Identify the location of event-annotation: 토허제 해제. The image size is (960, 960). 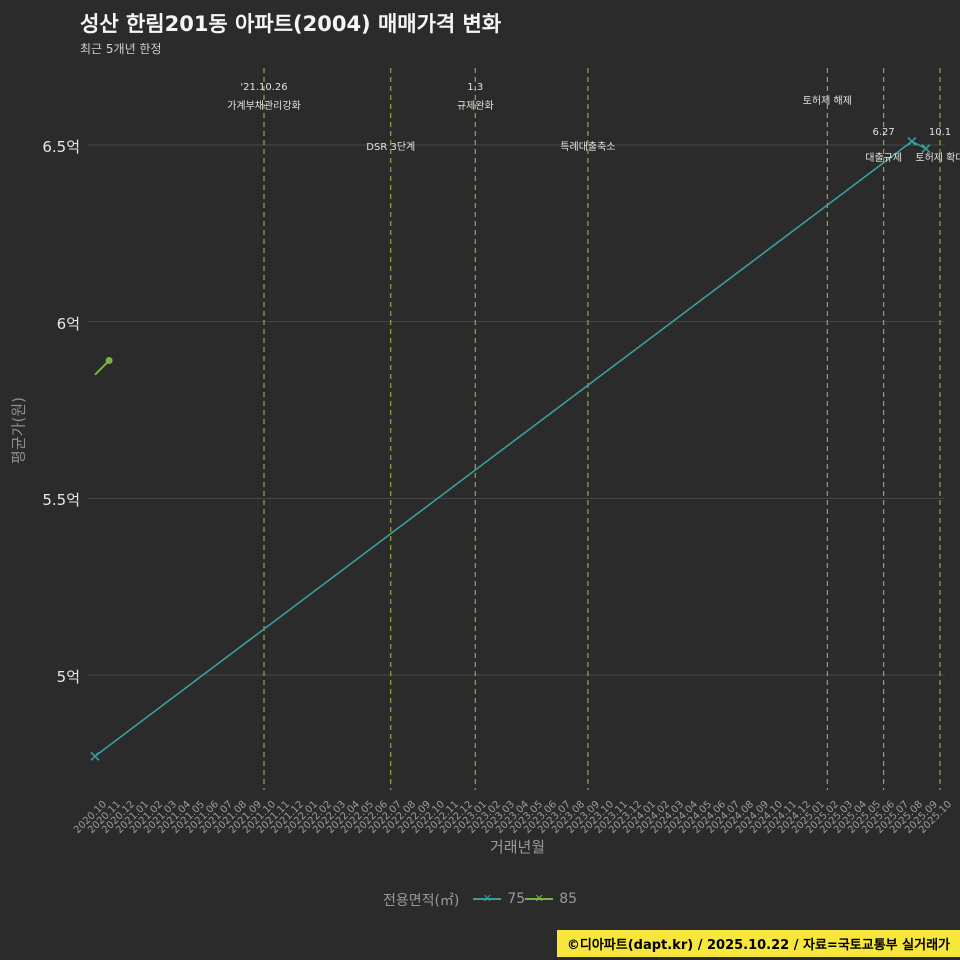
(827, 101).